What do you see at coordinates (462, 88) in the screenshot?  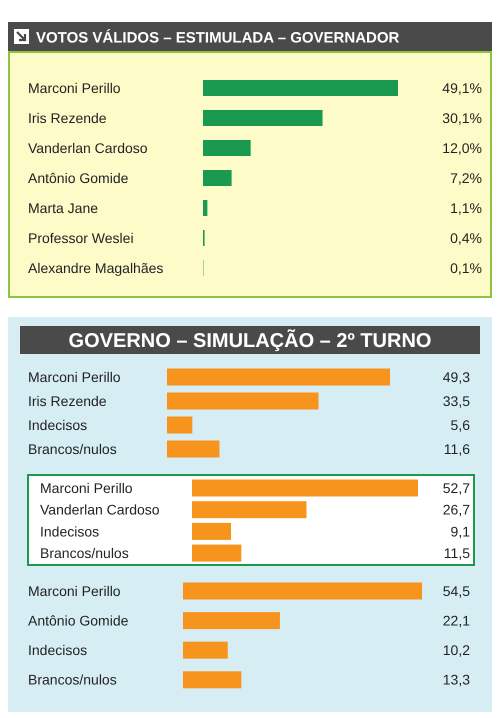 I see `data-label: 49,1%` at bounding box center [462, 88].